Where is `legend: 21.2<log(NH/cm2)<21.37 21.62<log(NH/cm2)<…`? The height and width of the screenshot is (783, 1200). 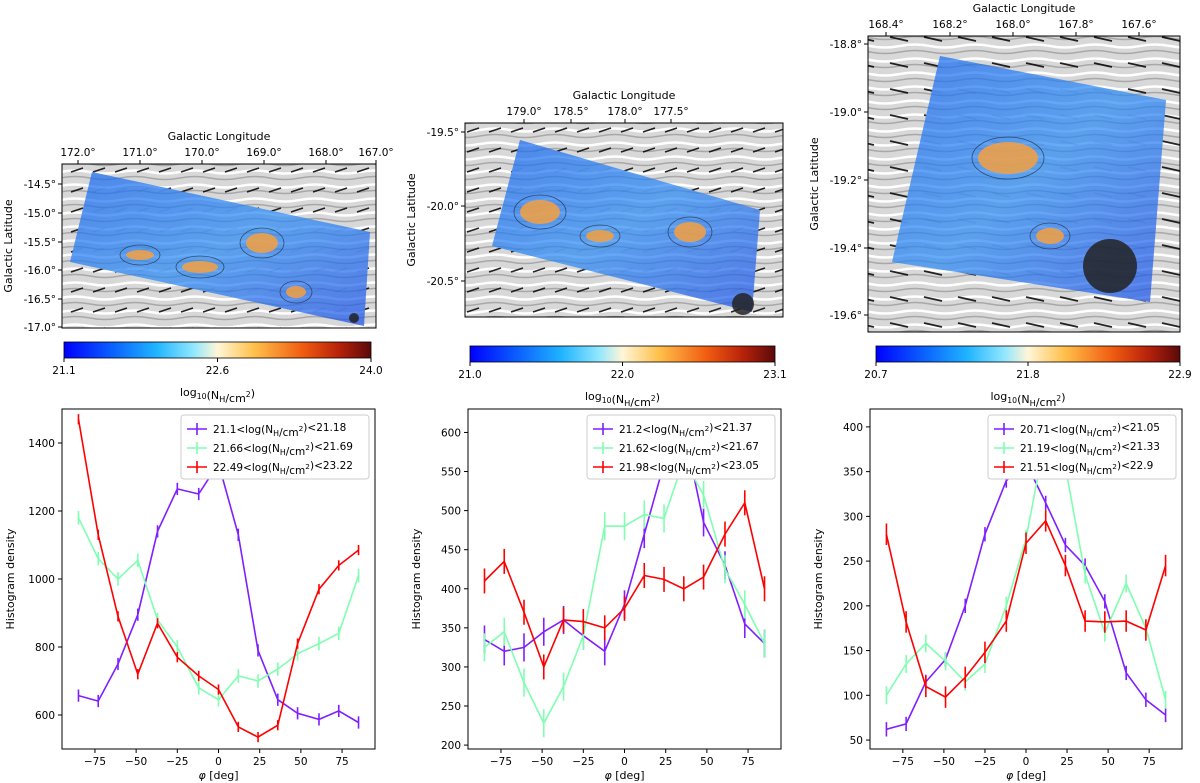
legend: 21.2<log(NH/cm2)<21.37 21.62<log(NH/cm2)<… is located at coordinates (681, 447).